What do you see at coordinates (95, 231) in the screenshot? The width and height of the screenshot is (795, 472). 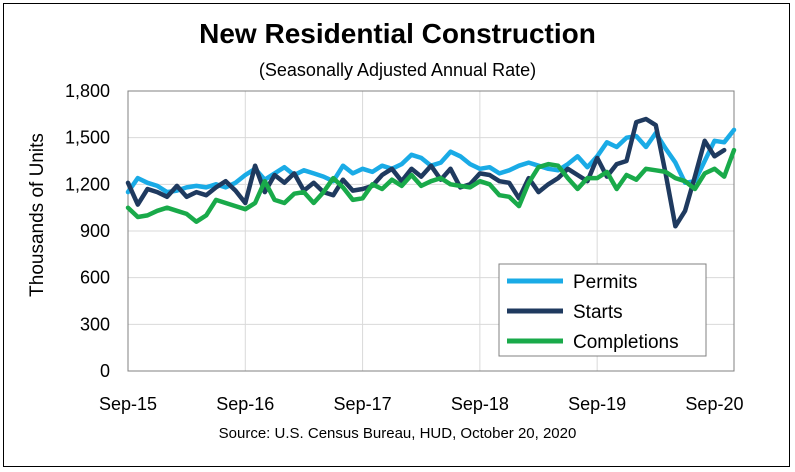 I see `y-tick-label: 900` at bounding box center [95, 231].